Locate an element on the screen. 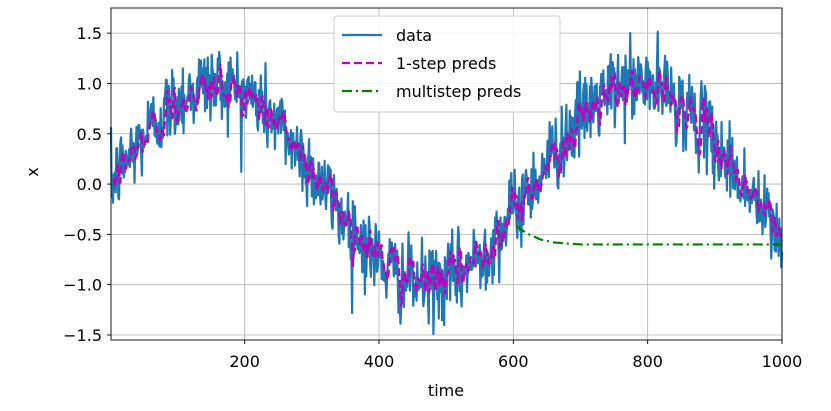 The image size is (831, 411). x-tick: 600 is located at coordinates (513, 355).